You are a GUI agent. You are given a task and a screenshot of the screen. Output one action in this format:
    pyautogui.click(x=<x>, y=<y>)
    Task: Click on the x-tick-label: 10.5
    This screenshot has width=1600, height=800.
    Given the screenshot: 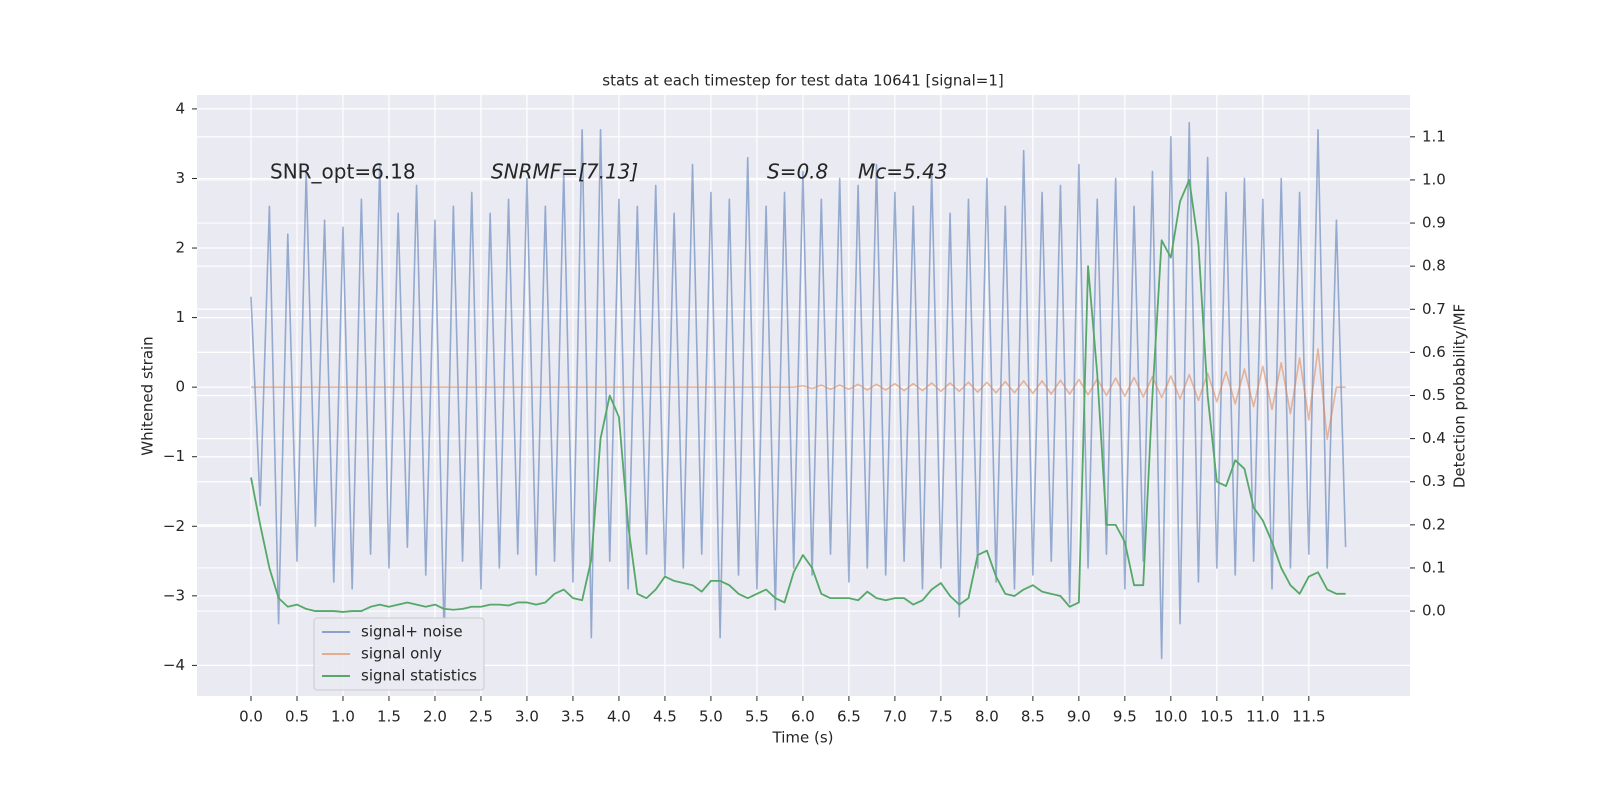 What is the action you would take?
    pyautogui.click(x=1216, y=717)
    